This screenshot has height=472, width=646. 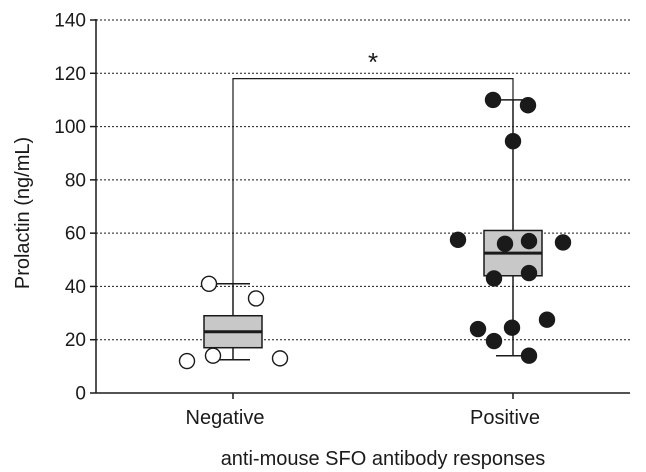 I want to click on y-tick-label: 140, so click(x=70, y=21).